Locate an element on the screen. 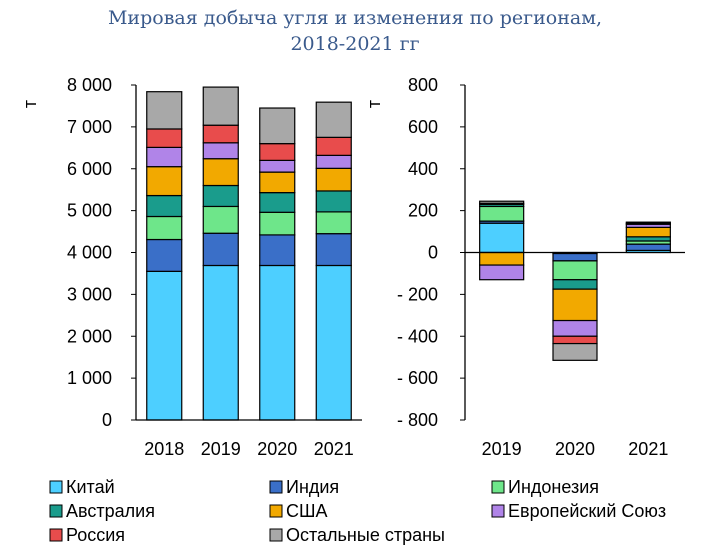 This screenshot has height=558, width=710. change-ytick-label: 400 is located at coordinates (423, 169).